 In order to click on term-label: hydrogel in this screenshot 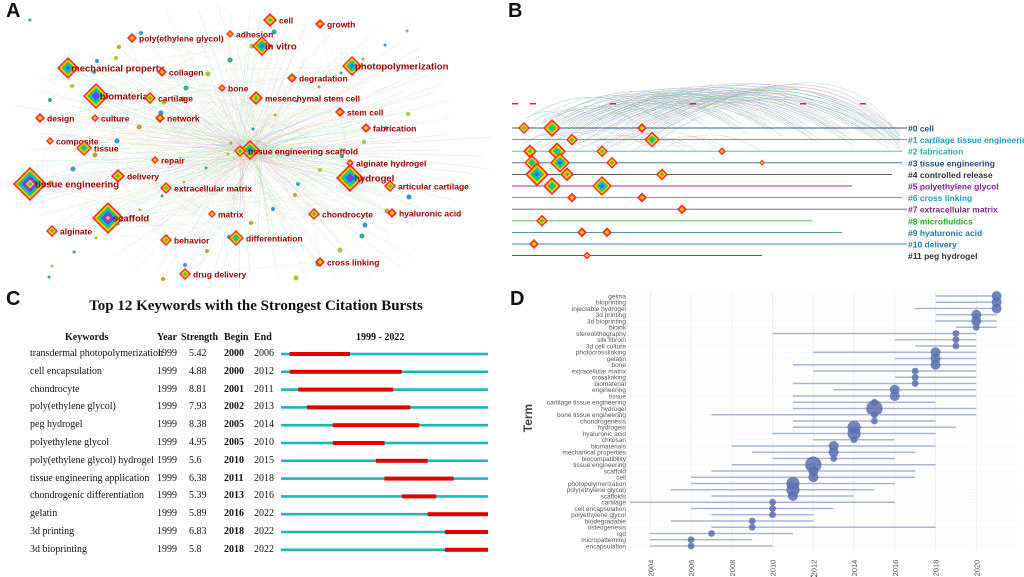, I will do `click(613, 409)`.